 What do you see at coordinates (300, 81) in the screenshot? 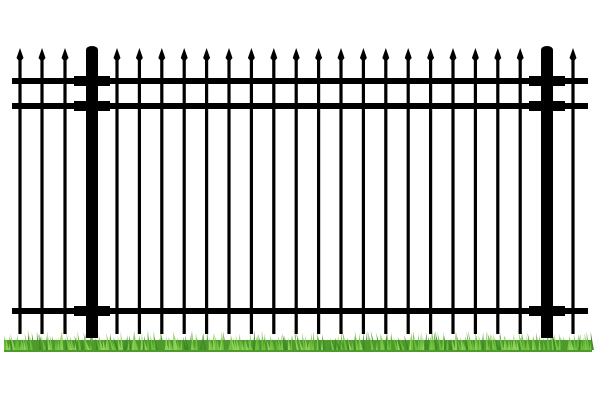
I see `top-rail` at bounding box center [300, 81].